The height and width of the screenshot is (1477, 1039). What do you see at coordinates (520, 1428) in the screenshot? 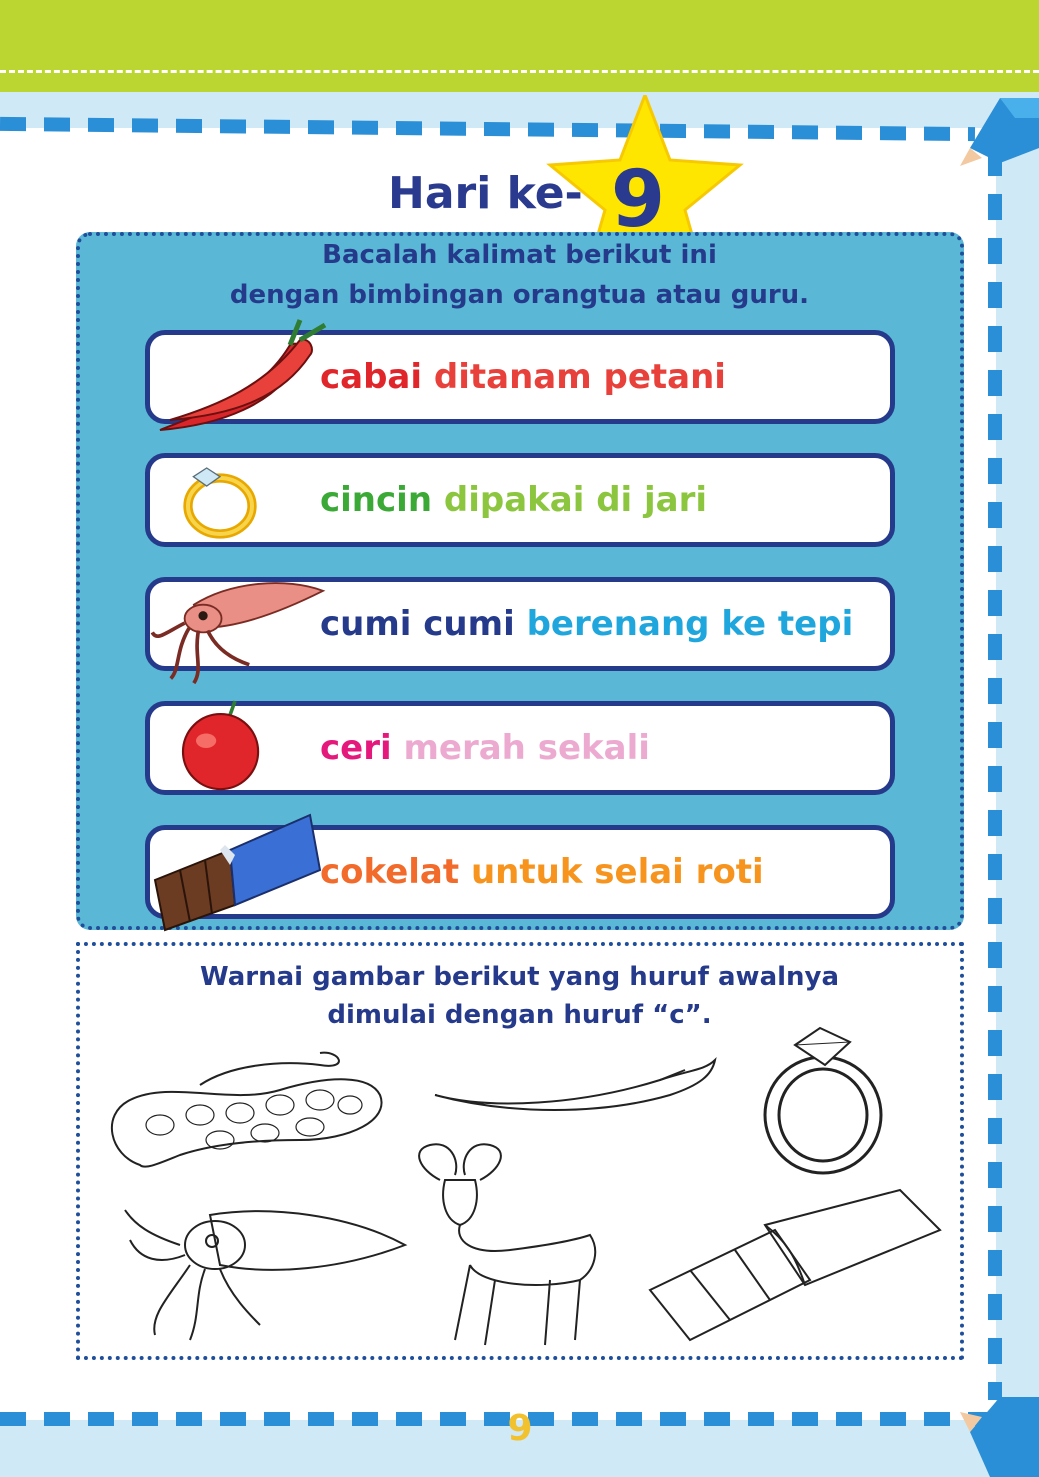
I see `page-number: 9` at bounding box center [520, 1428].